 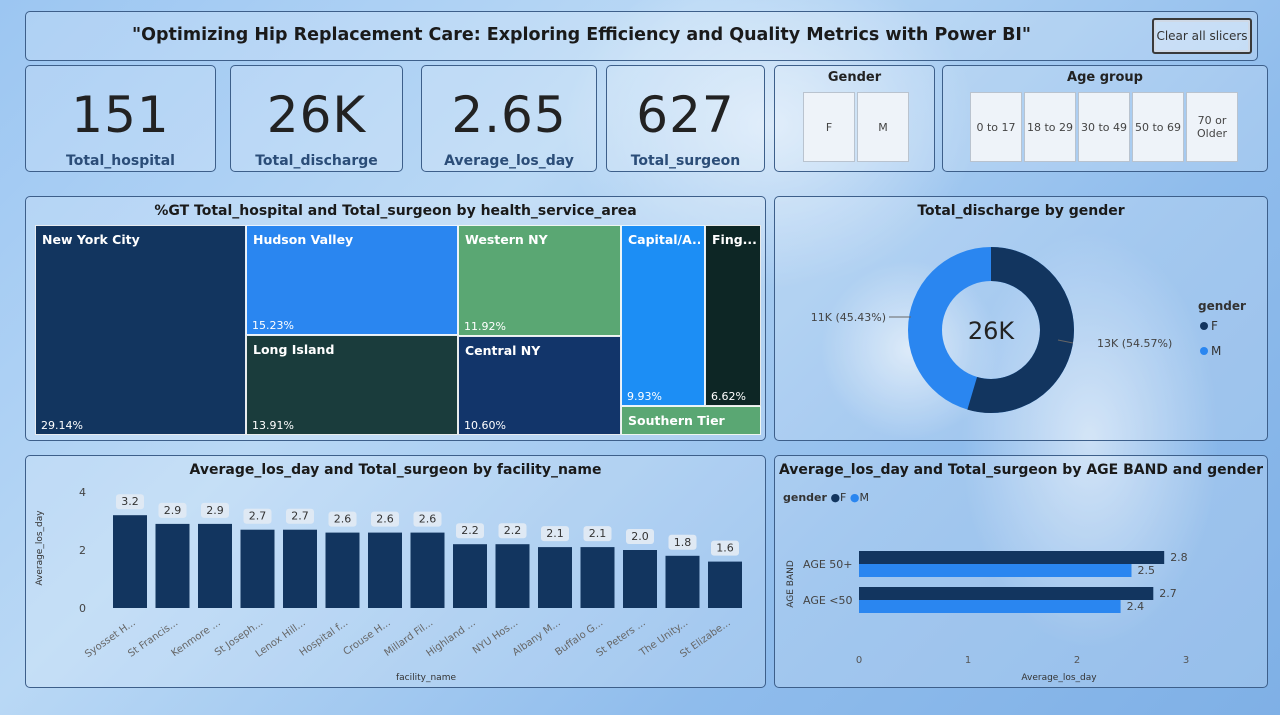 What do you see at coordinates (1059, 678) in the screenshot?
I see `x-axis-title: Average_los_day` at bounding box center [1059, 678].